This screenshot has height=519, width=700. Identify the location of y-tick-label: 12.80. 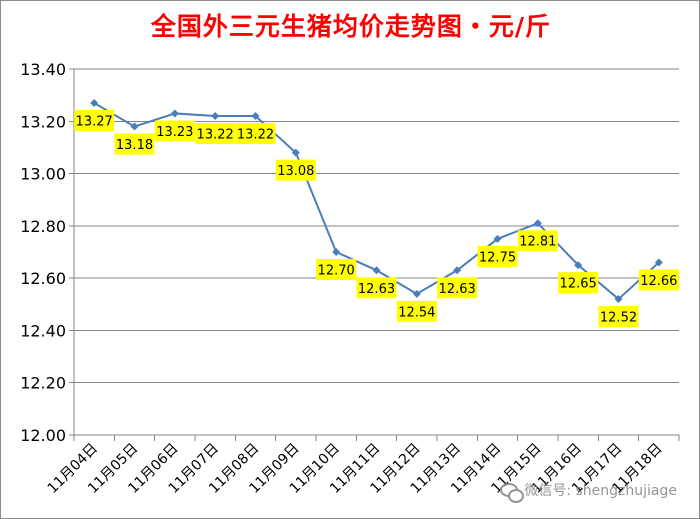
(43, 226).